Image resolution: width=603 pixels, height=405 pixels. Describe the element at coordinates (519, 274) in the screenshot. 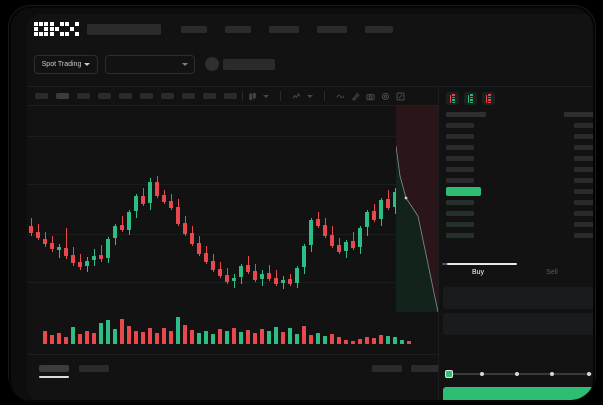

I see `order-side-tabs: Buy Sell` at that location.